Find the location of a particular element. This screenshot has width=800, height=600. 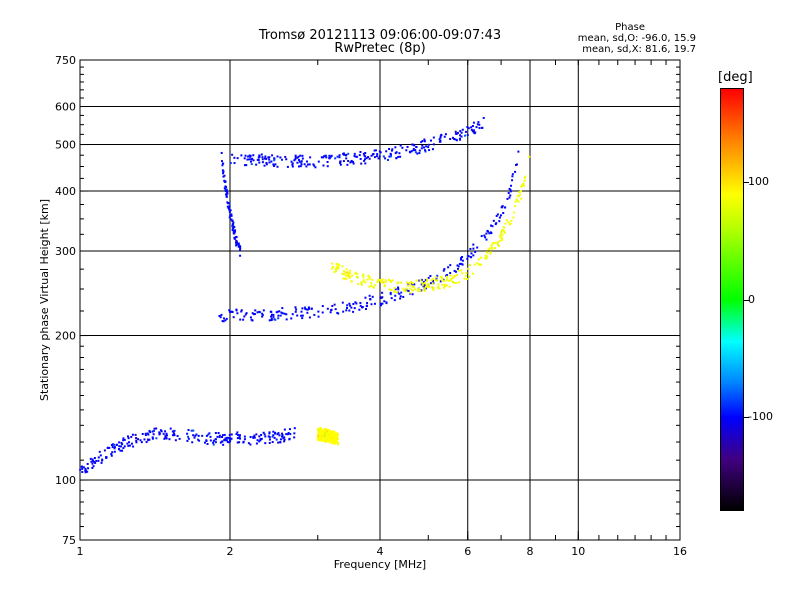

chart-subtitle: RwPretec (8p) is located at coordinates (380, 48).